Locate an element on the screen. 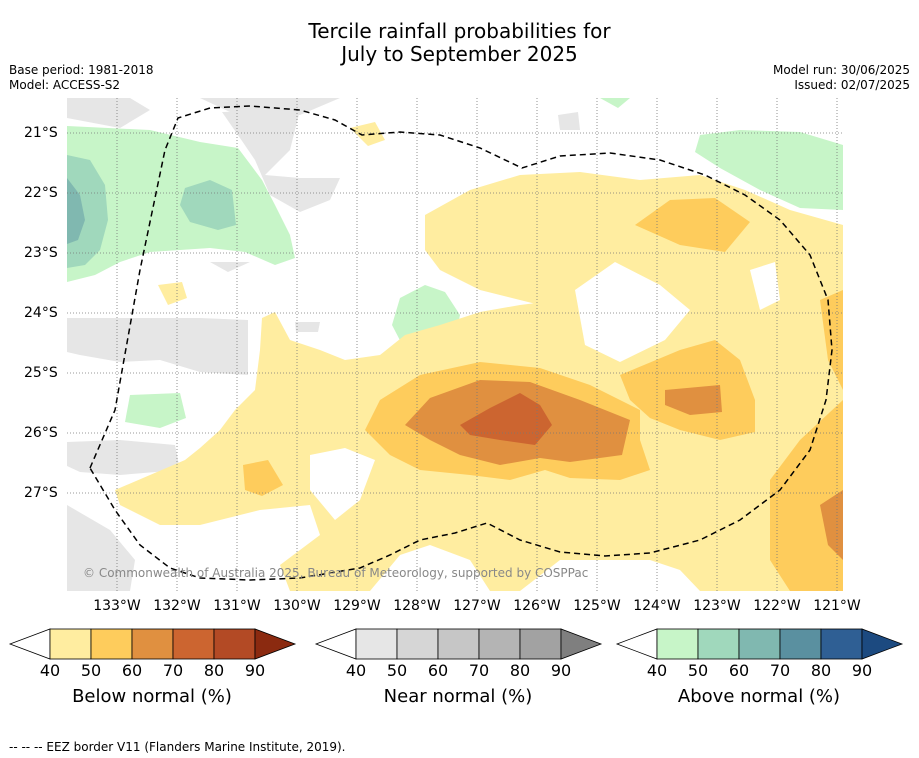  x-tick-label: 133°W is located at coordinates (117, 606).